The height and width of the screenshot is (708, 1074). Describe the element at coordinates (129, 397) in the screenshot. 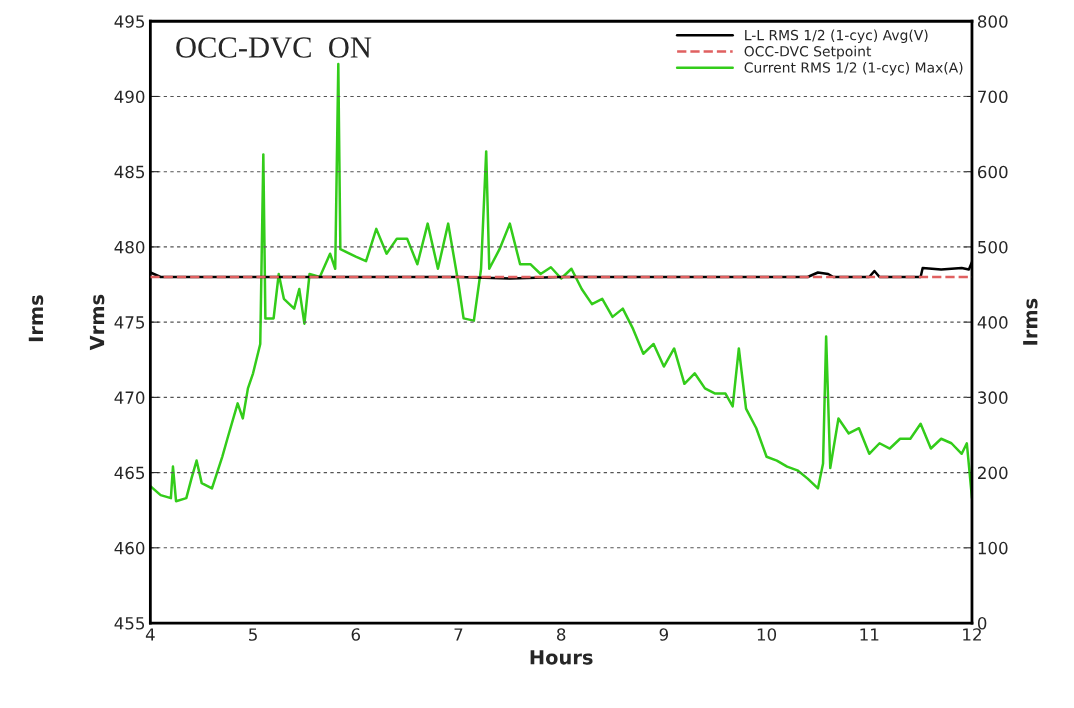

I see `y-tick-label: 470` at that location.